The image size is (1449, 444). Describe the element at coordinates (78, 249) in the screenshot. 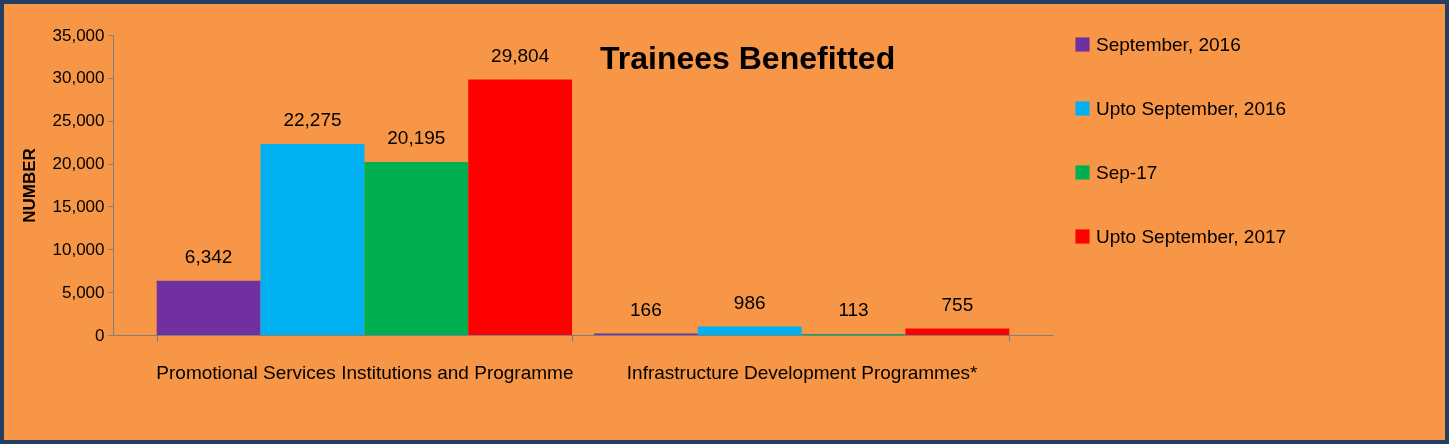

I see `y-tick-label: 10,000` at that location.